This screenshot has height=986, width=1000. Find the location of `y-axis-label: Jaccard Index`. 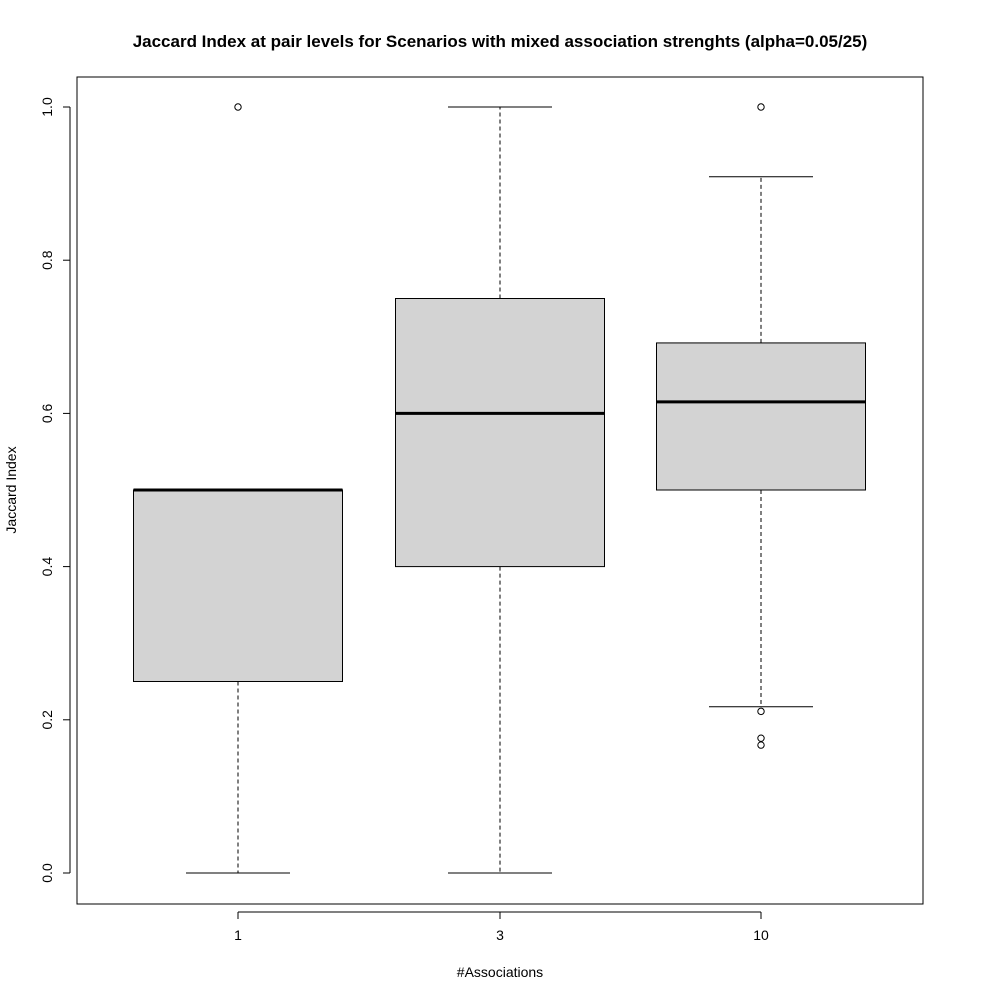

y-axis-label: Jaccard Index is located at coordinates (11, 489).